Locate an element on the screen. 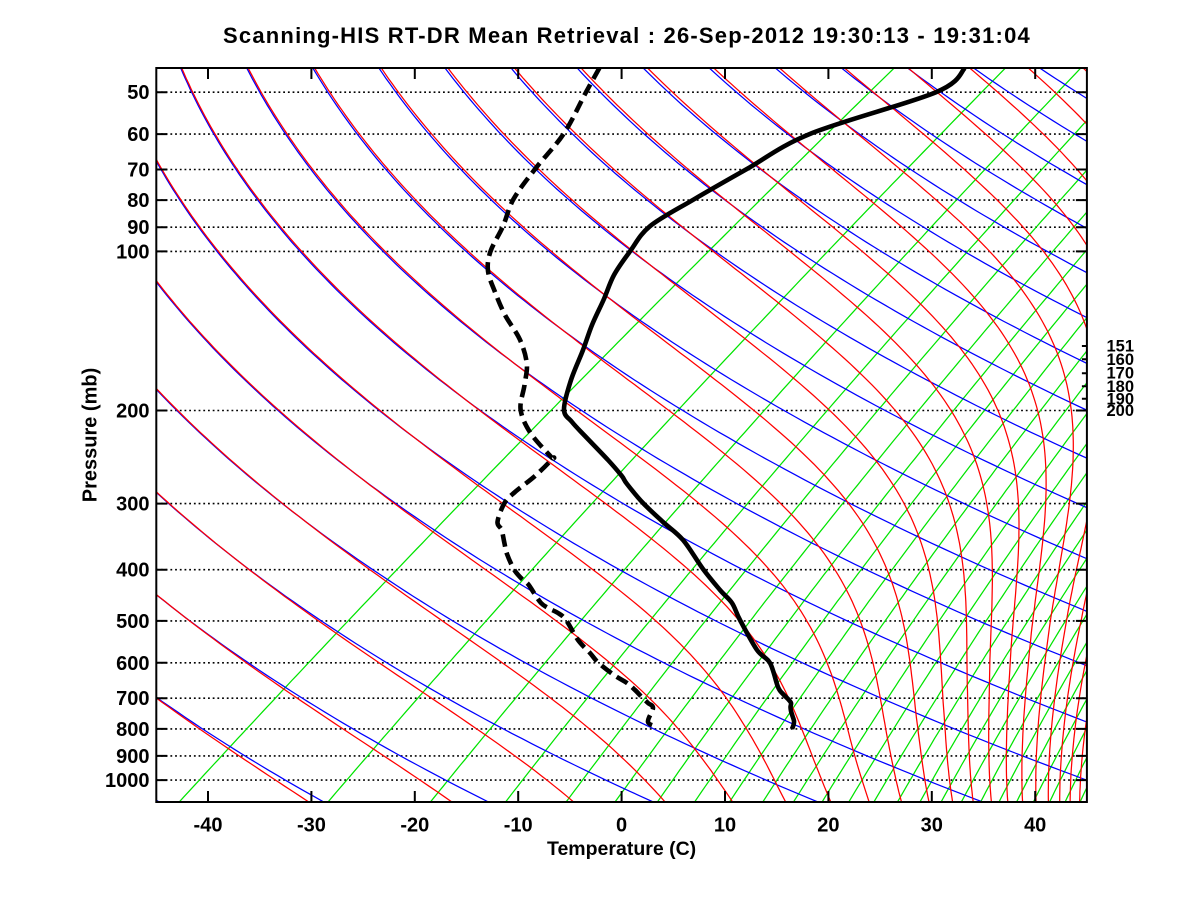  svg-text: 160 is located at coordinates (1121, 360).